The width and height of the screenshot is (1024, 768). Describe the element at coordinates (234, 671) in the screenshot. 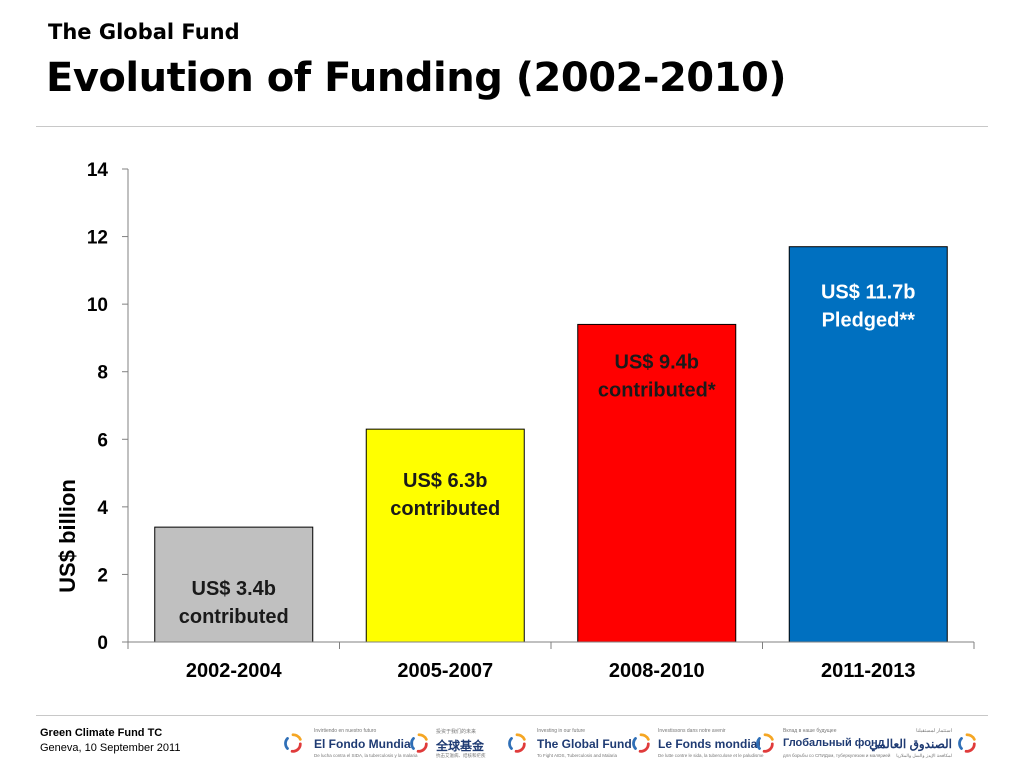

I see `x-category-label: 2002-2004` at that location.